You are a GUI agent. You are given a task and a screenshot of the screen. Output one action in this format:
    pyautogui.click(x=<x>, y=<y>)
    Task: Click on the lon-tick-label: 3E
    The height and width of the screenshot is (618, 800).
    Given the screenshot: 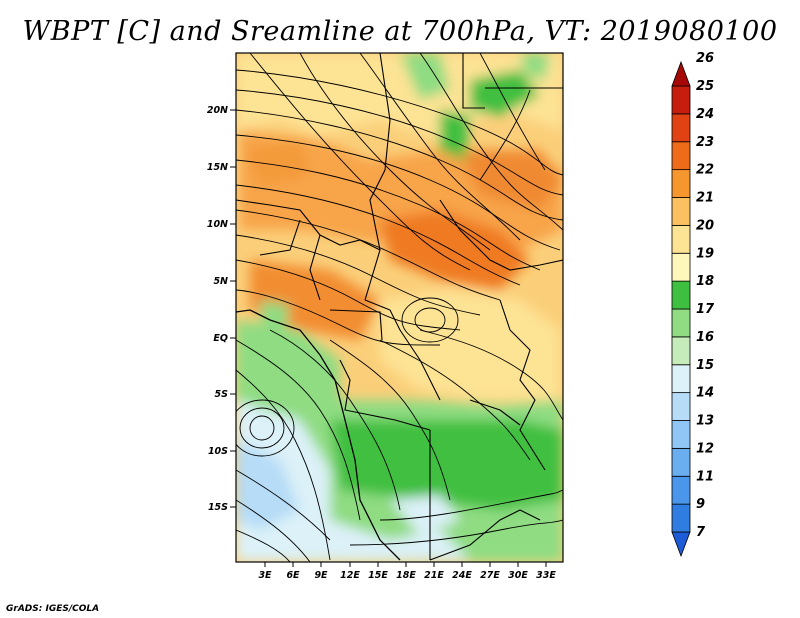 What is the action you would take?
    pyautogui.click(x=265, y=575)
    